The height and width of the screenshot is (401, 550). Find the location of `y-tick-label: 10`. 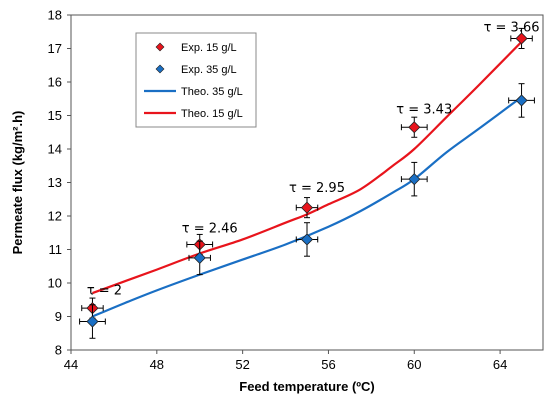

y-tick-label: 10 is located at coordinates (55, 283).